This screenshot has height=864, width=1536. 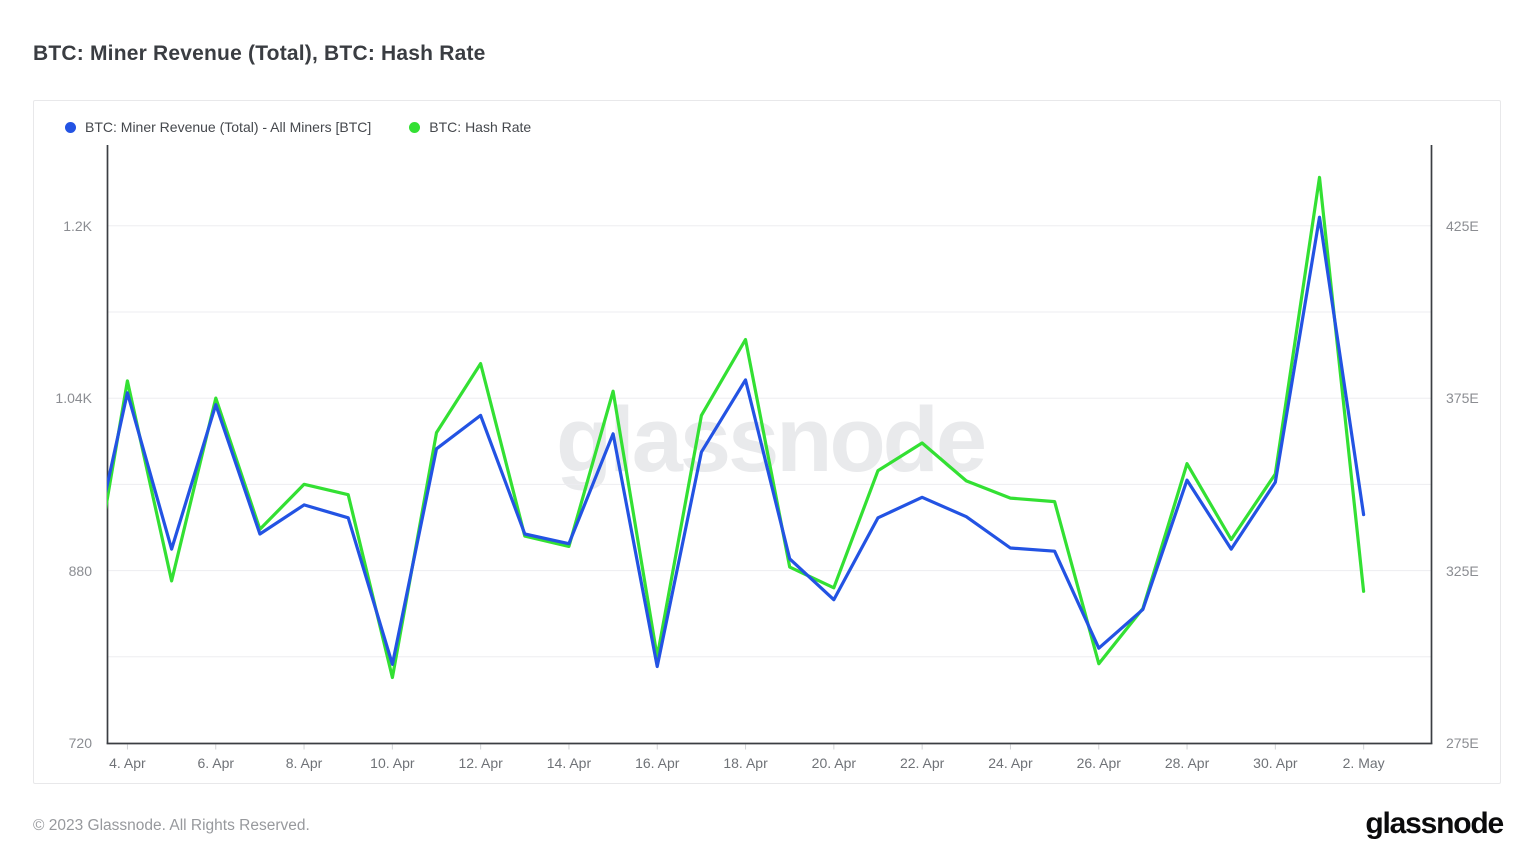 What do you see at coordinates (1462, 225) in the screenshot?
I see `y-tick-label-right: 425E` at bounding box center [1462, 225].